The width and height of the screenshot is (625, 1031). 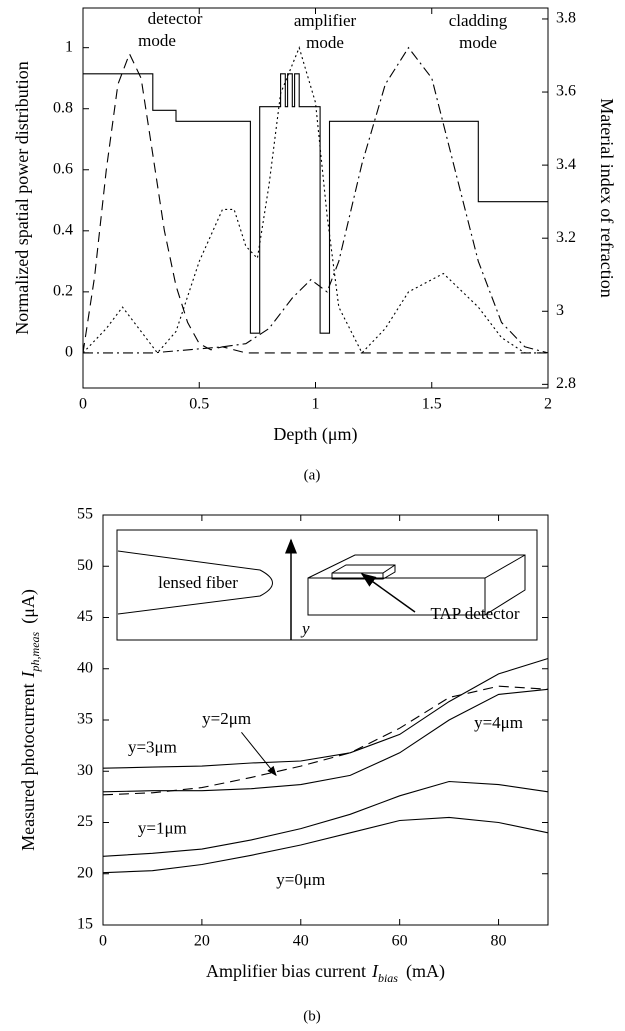 I want to click on y-tick-label: 20, so click(x=85, y=872).